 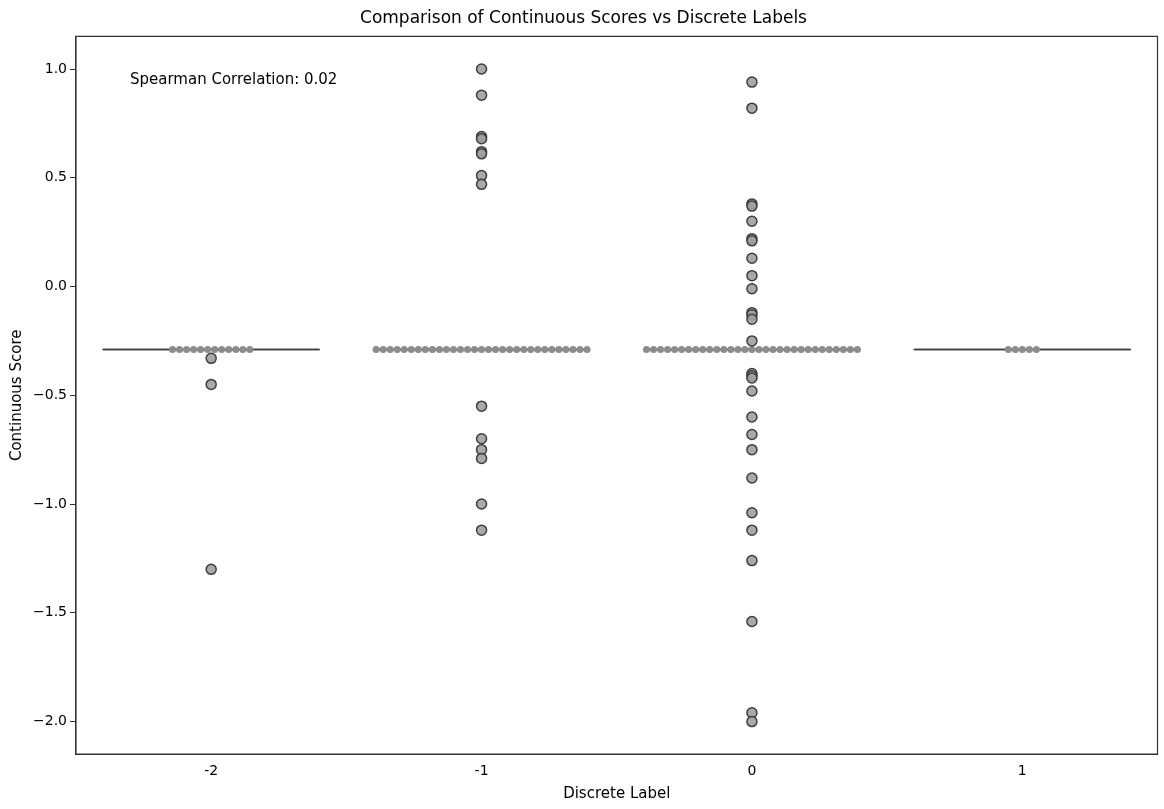 I want to click on y-tick-label: 0.0, so click(x=55, y=285).